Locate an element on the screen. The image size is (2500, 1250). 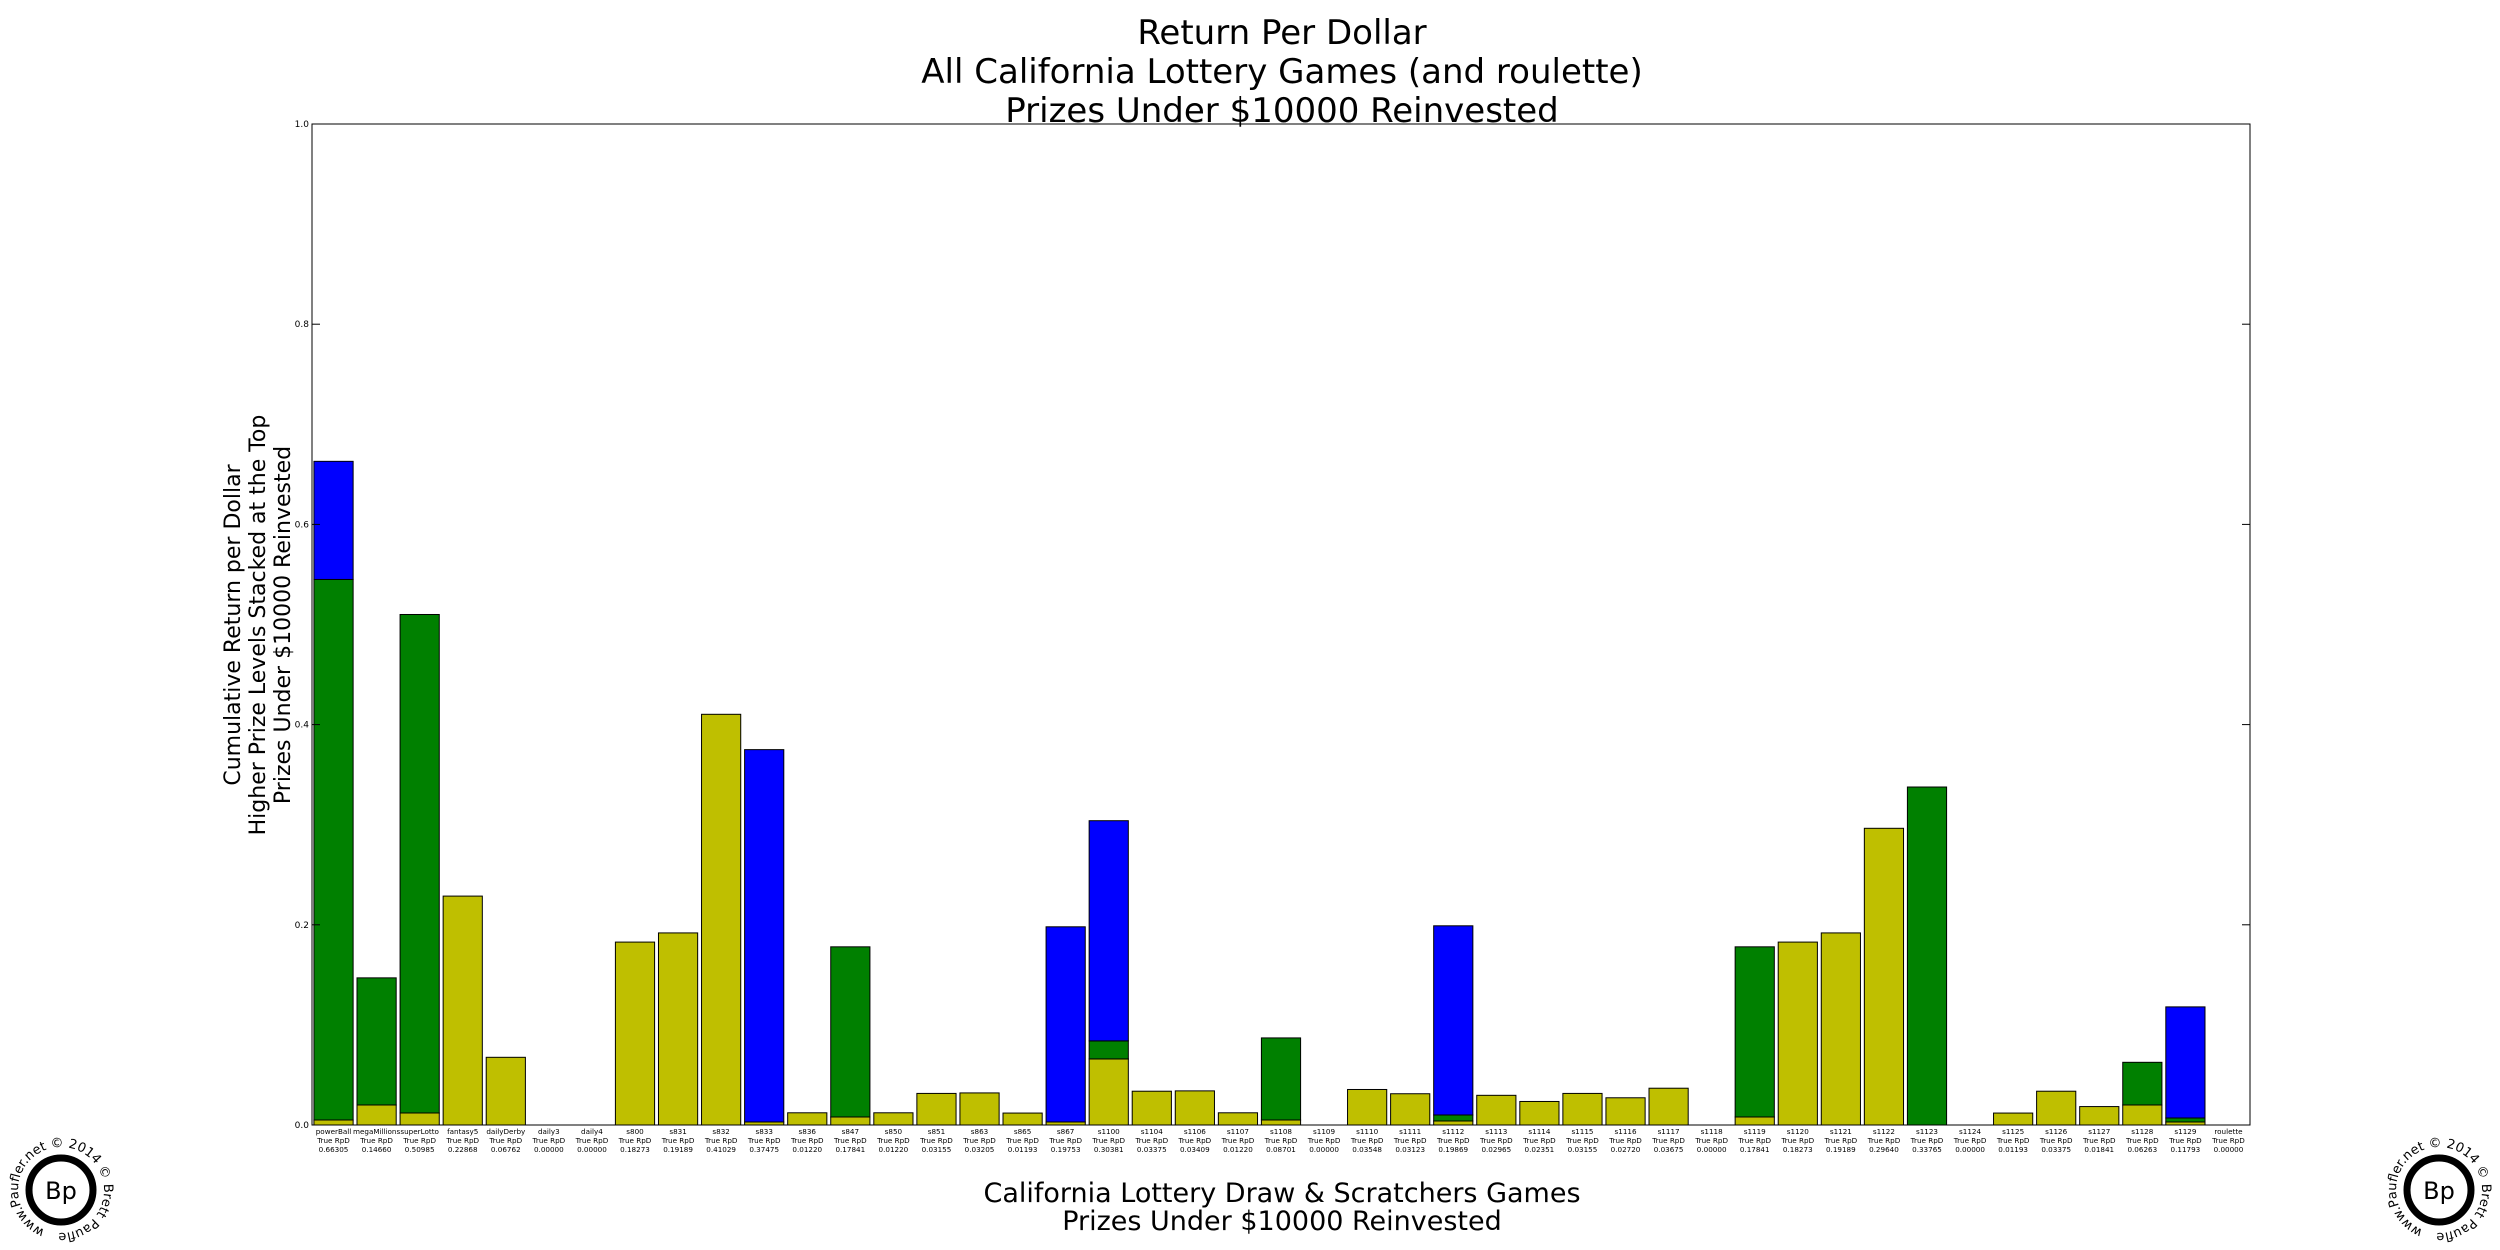
x-category-rpd-value: 0.03675 is located at coordinates (1669, 1149).